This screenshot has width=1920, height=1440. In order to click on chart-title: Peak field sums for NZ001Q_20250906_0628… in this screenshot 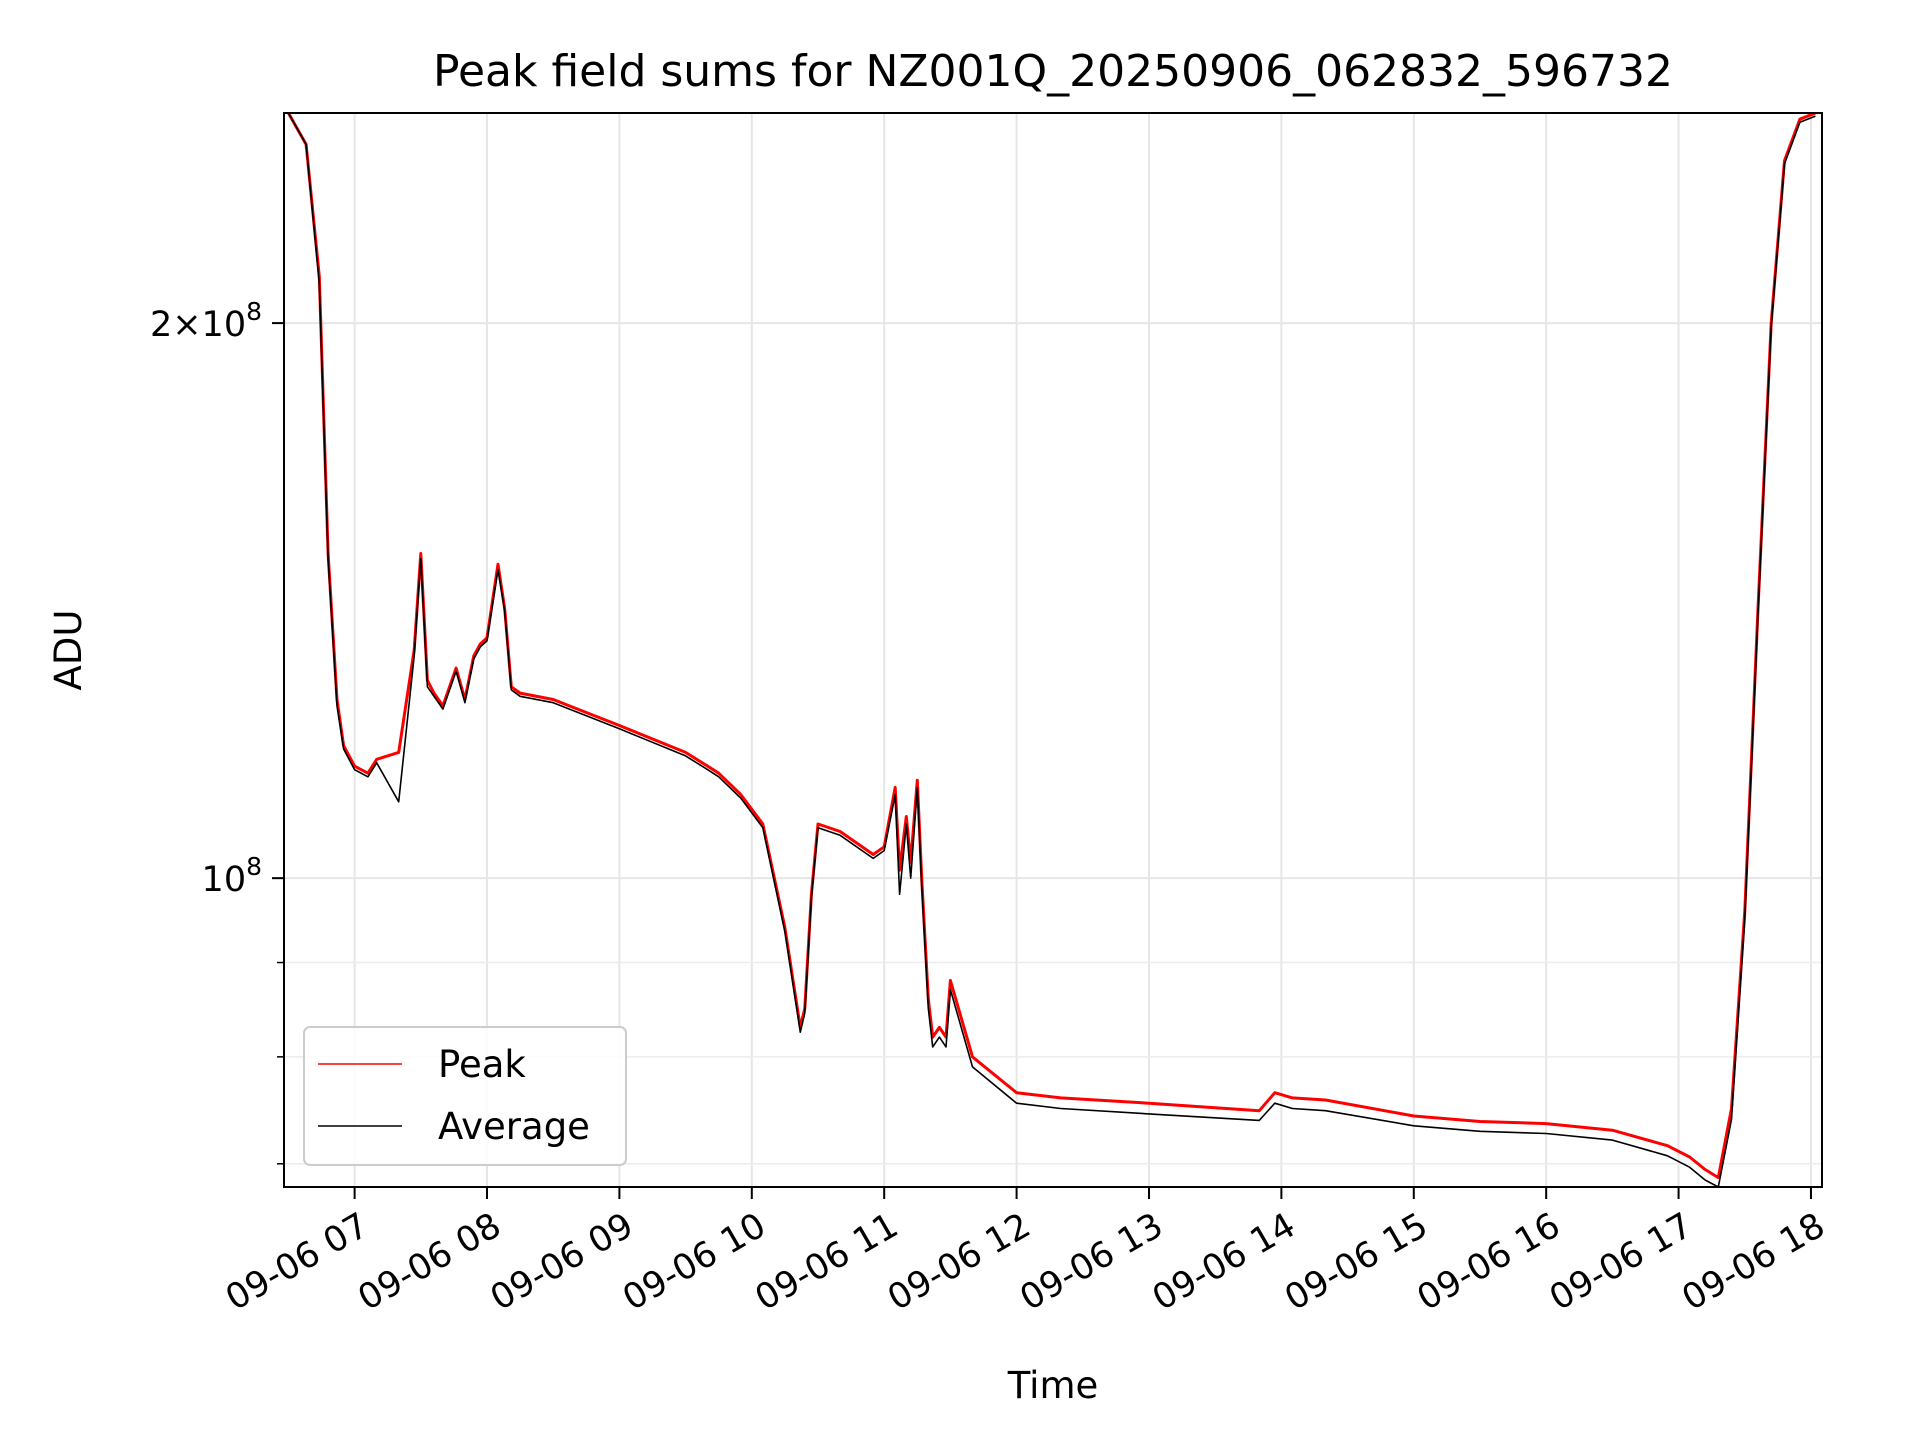, I will do `click(1053, 71)`.